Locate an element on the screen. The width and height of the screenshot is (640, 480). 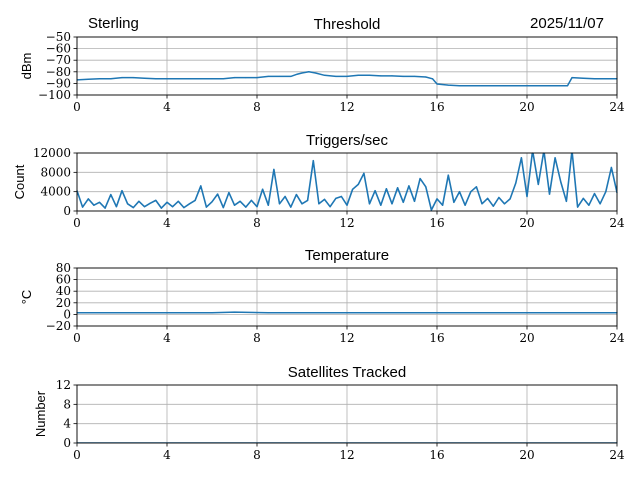
y-tick-label: 8 is located at coordinates (67, 404).